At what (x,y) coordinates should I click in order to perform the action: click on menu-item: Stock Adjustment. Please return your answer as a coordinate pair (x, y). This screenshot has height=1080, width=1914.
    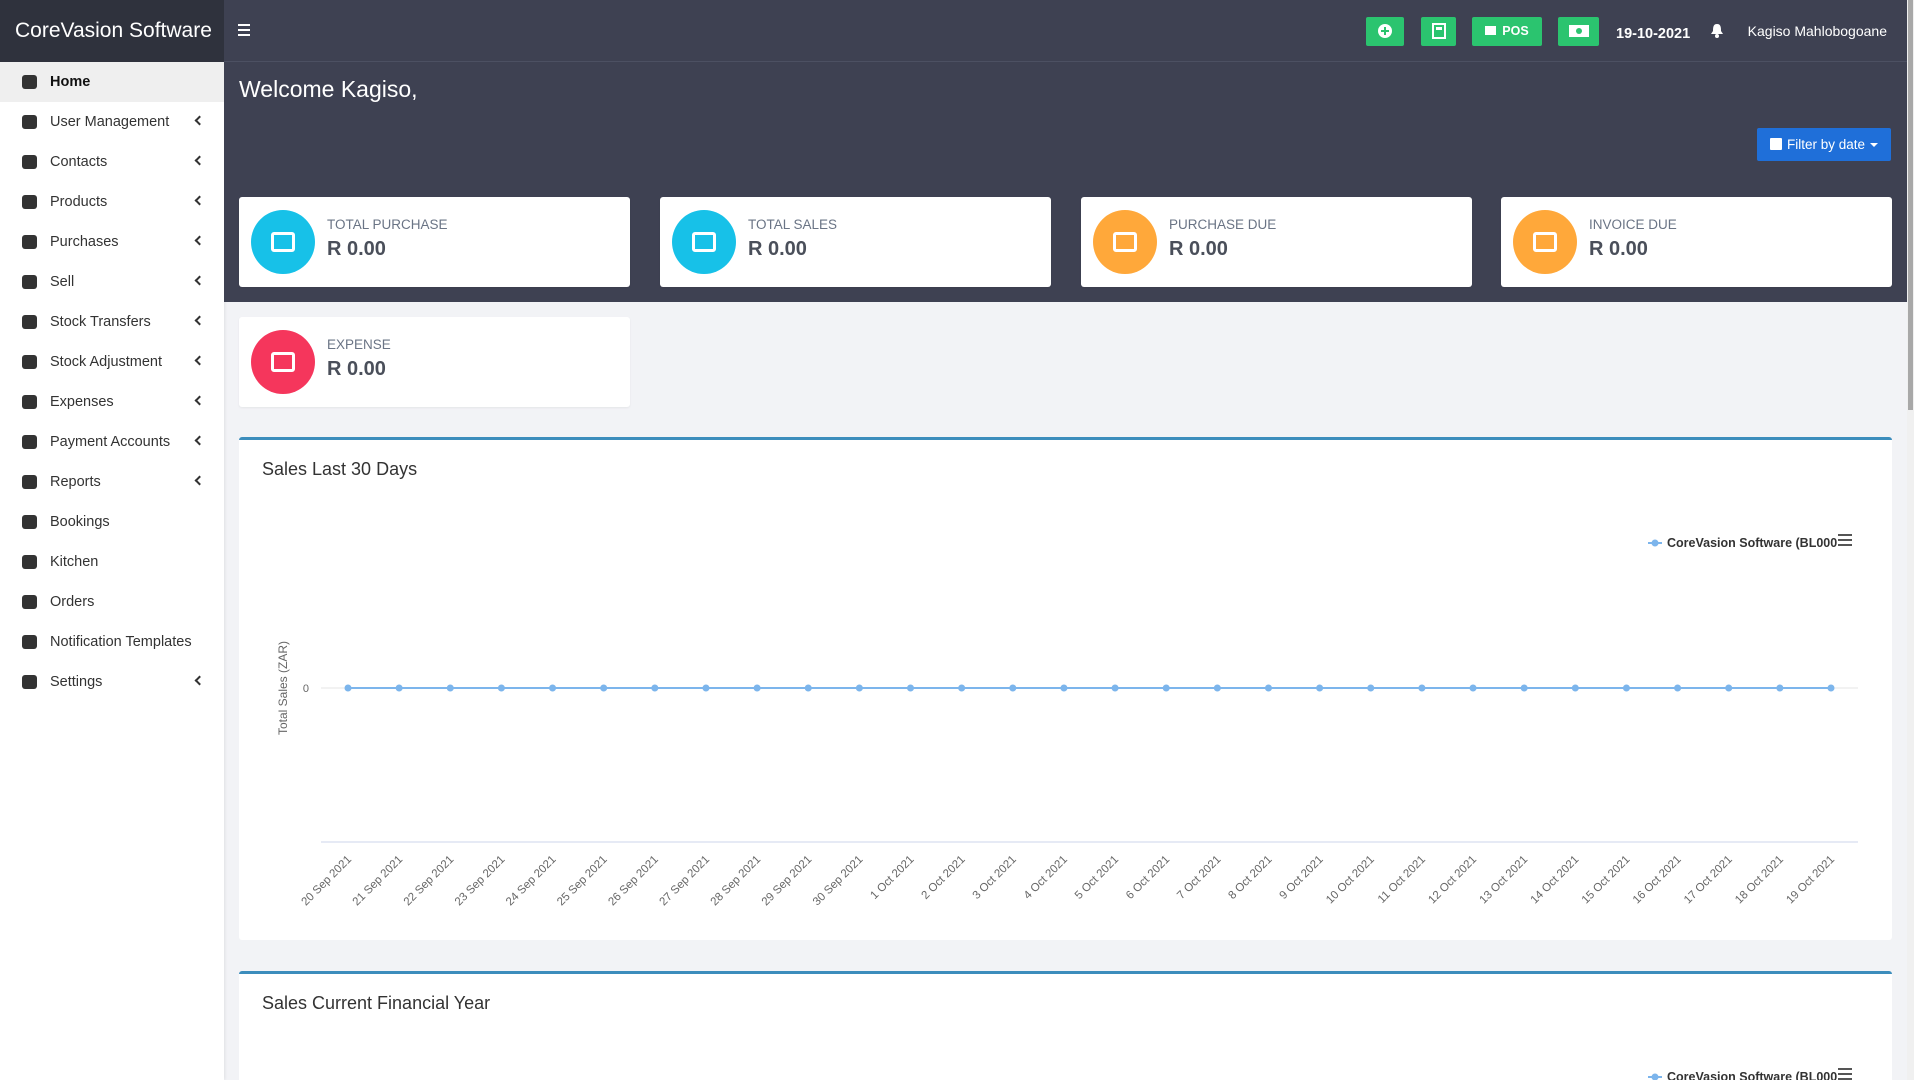
    Looking at the image, I should click on (112, 362).